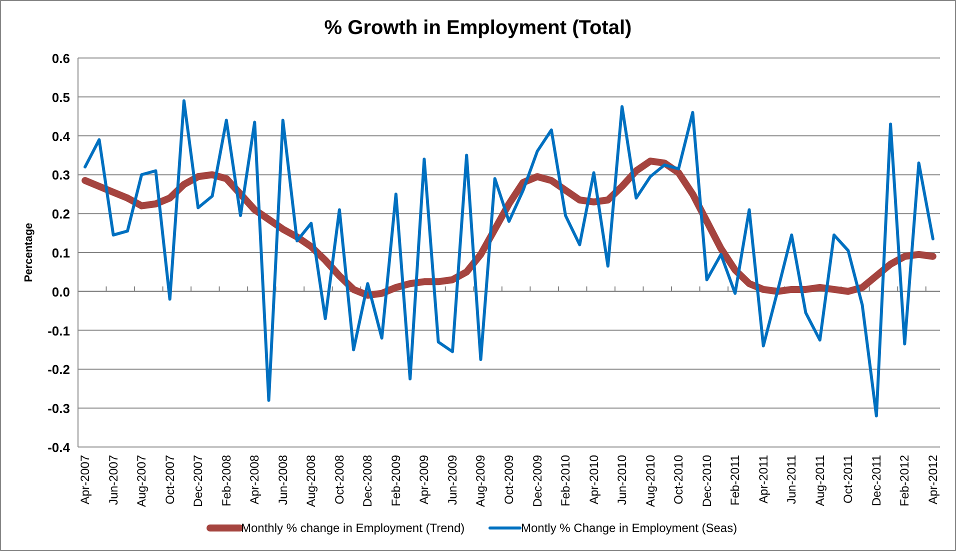  I want to click on x-tick-label: Jun-2007, so click(113, 480).